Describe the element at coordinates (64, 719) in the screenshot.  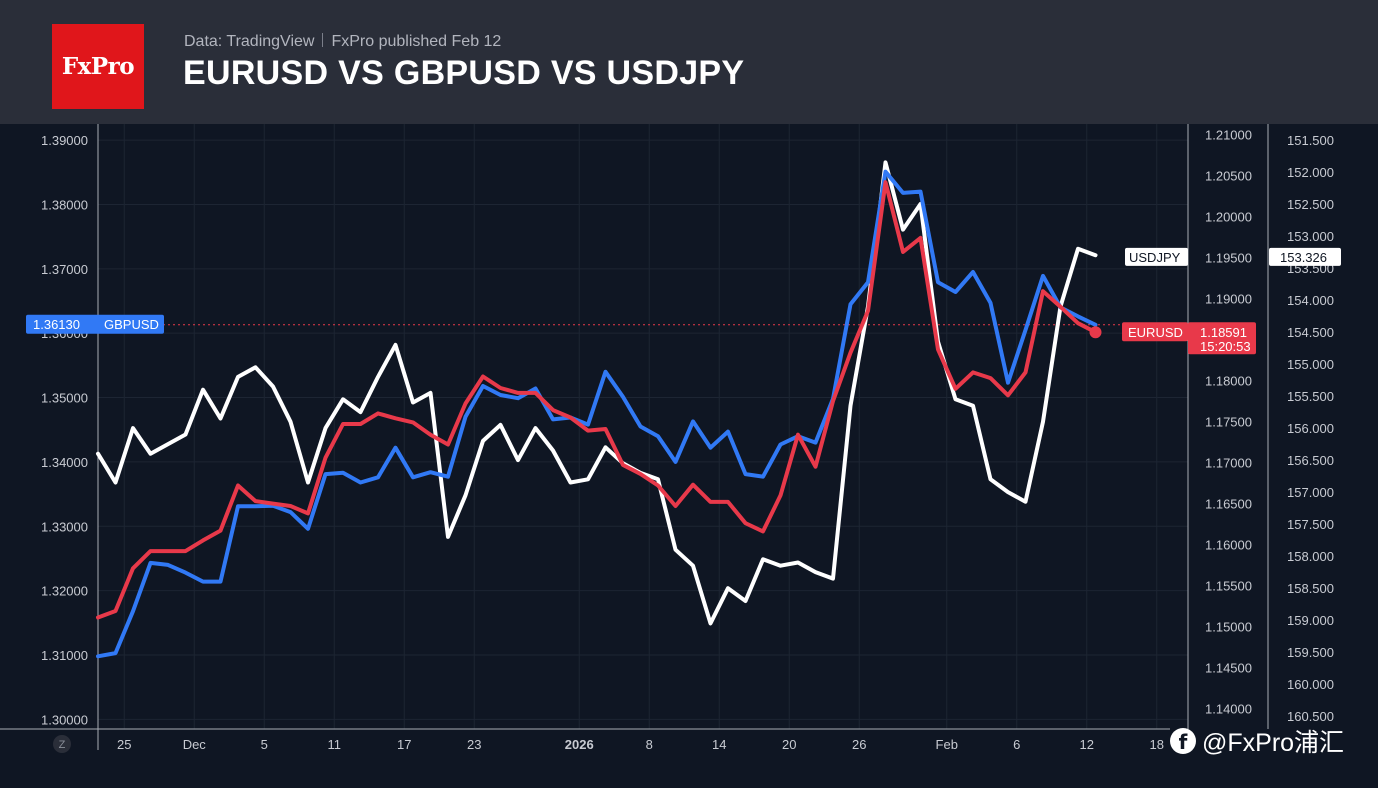
I see `gbpusd-tick-label: 1.30000` at that location.